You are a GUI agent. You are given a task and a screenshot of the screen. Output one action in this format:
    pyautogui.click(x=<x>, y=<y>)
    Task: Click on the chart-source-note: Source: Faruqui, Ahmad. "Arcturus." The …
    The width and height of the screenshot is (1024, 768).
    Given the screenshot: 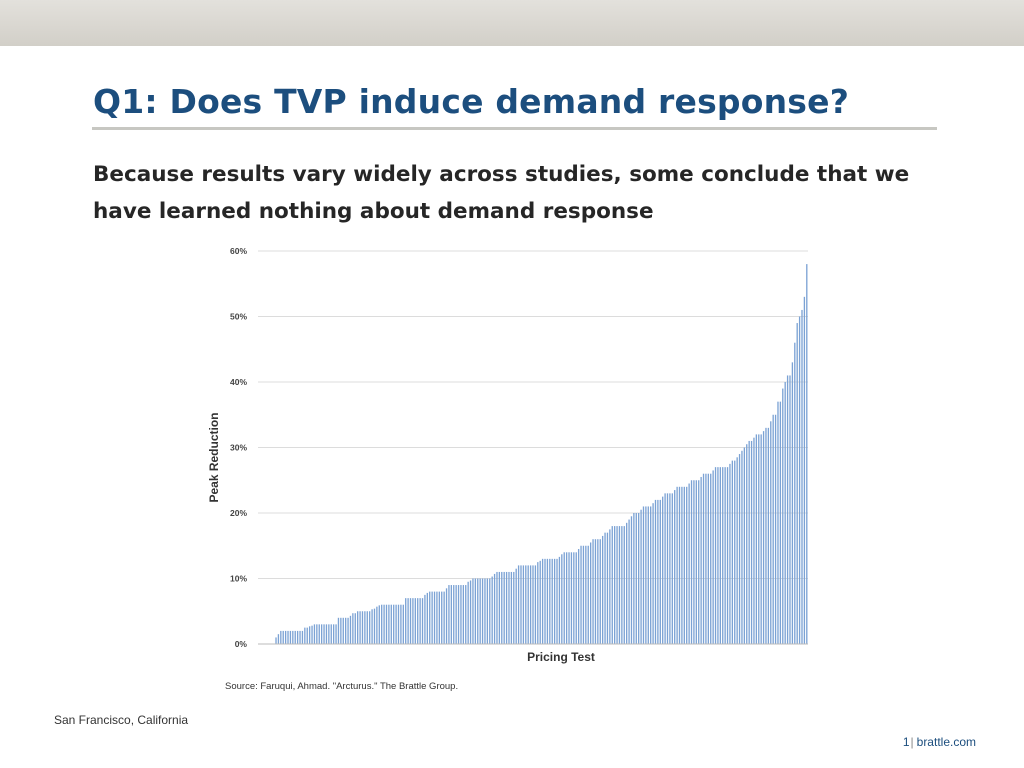 What is the action you would take?
    pyautogui.click(x=341, y=686)
    